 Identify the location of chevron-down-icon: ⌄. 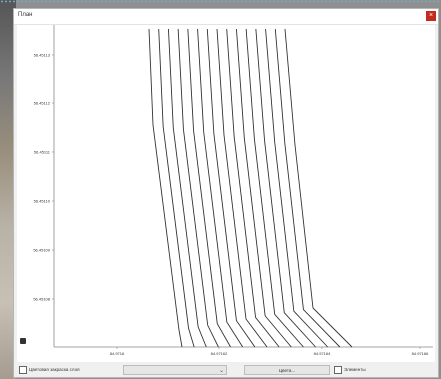
(221, 371).